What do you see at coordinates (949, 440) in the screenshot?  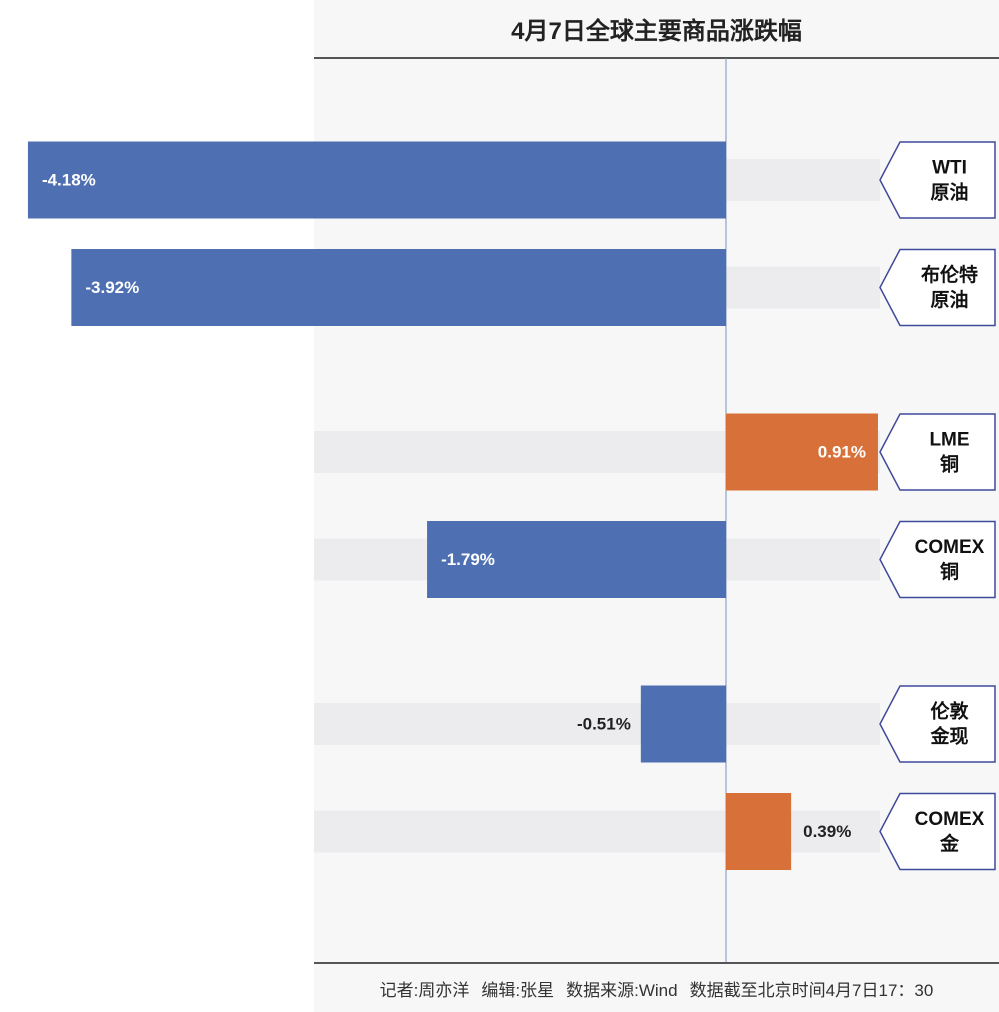 I see `category-label: LME` at bounding box center [949, 440].